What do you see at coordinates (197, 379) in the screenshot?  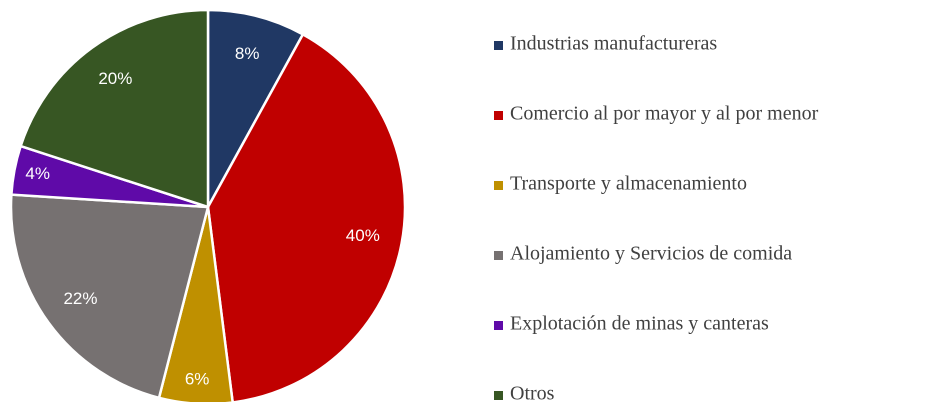 I see `data-label: 6%` at bounding box center [197, 379].